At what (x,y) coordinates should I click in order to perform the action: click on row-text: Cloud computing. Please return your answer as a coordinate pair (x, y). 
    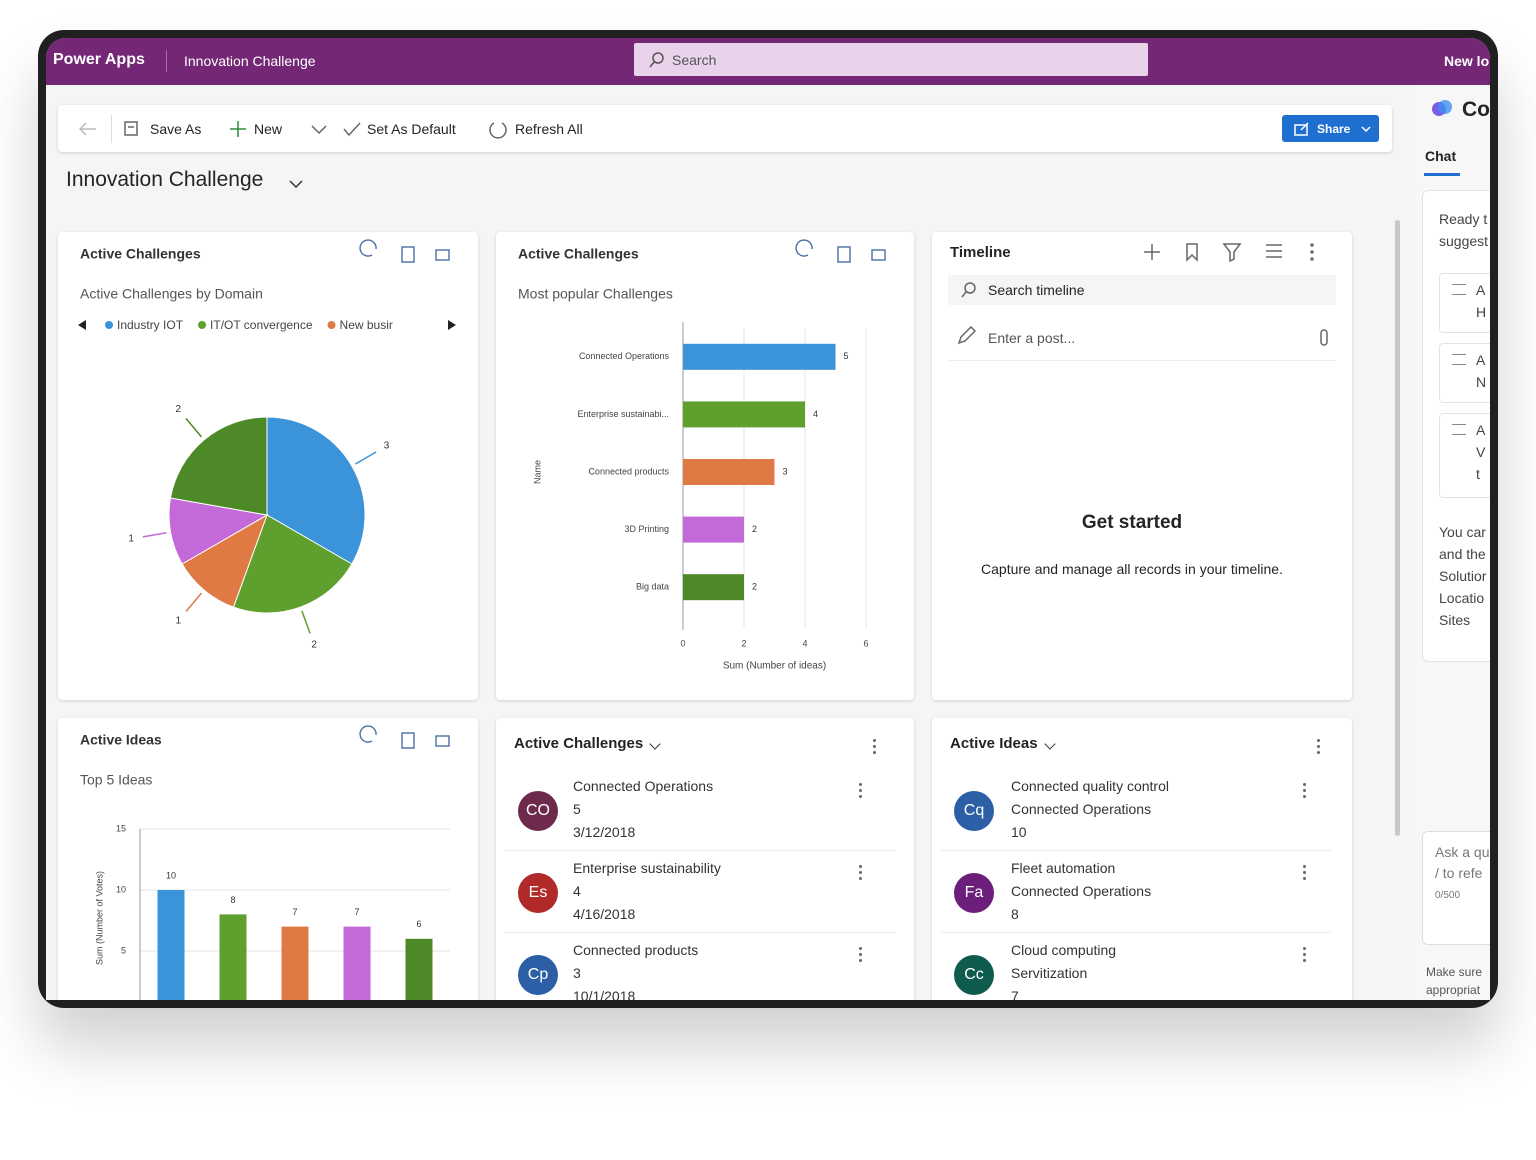
    Looking at the image, I should click on (1064, 950).